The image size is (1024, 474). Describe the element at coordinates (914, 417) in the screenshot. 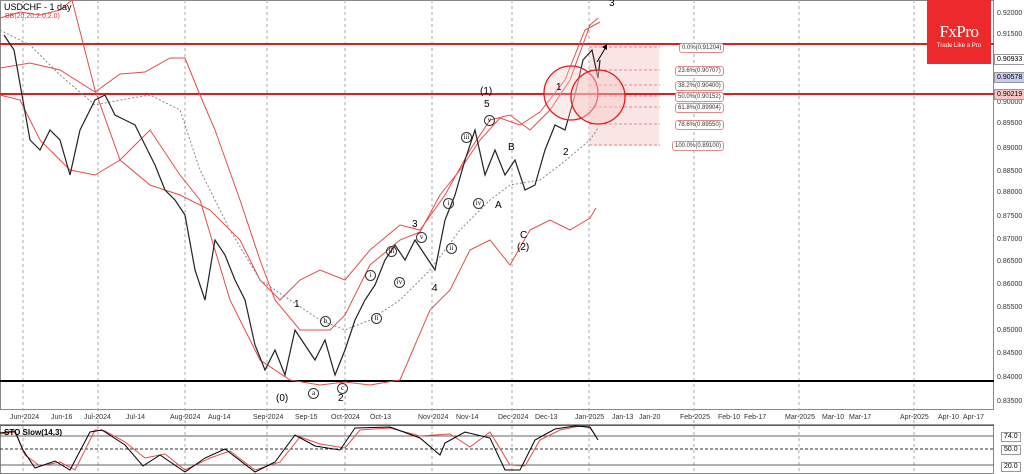

I see `time-tick: Apr-2025` at that location.